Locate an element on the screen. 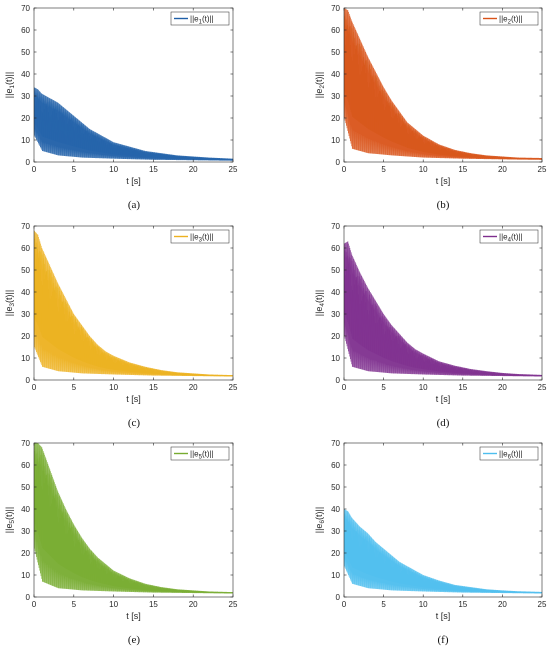  y-axis-label: ||e1(t)|| is located at coordinates (10, 85).